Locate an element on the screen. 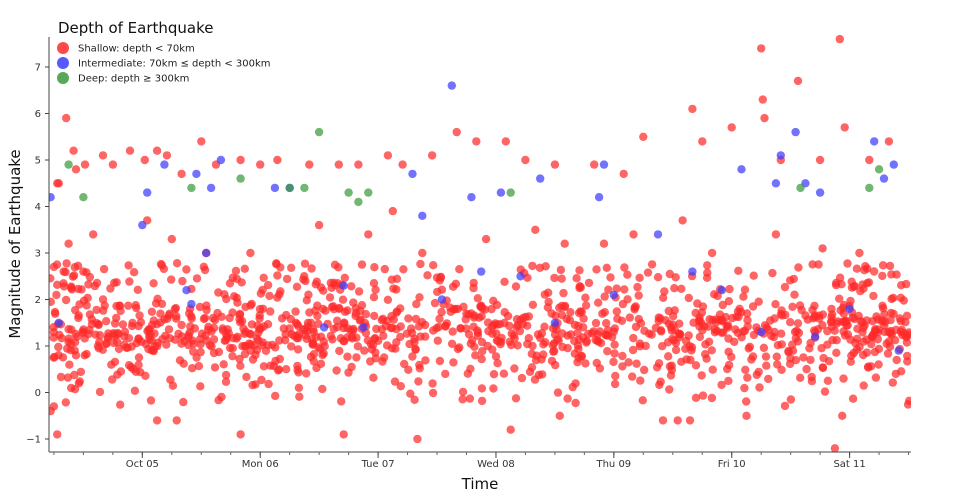  deep-quake-point is located at coordinates (368, 192).